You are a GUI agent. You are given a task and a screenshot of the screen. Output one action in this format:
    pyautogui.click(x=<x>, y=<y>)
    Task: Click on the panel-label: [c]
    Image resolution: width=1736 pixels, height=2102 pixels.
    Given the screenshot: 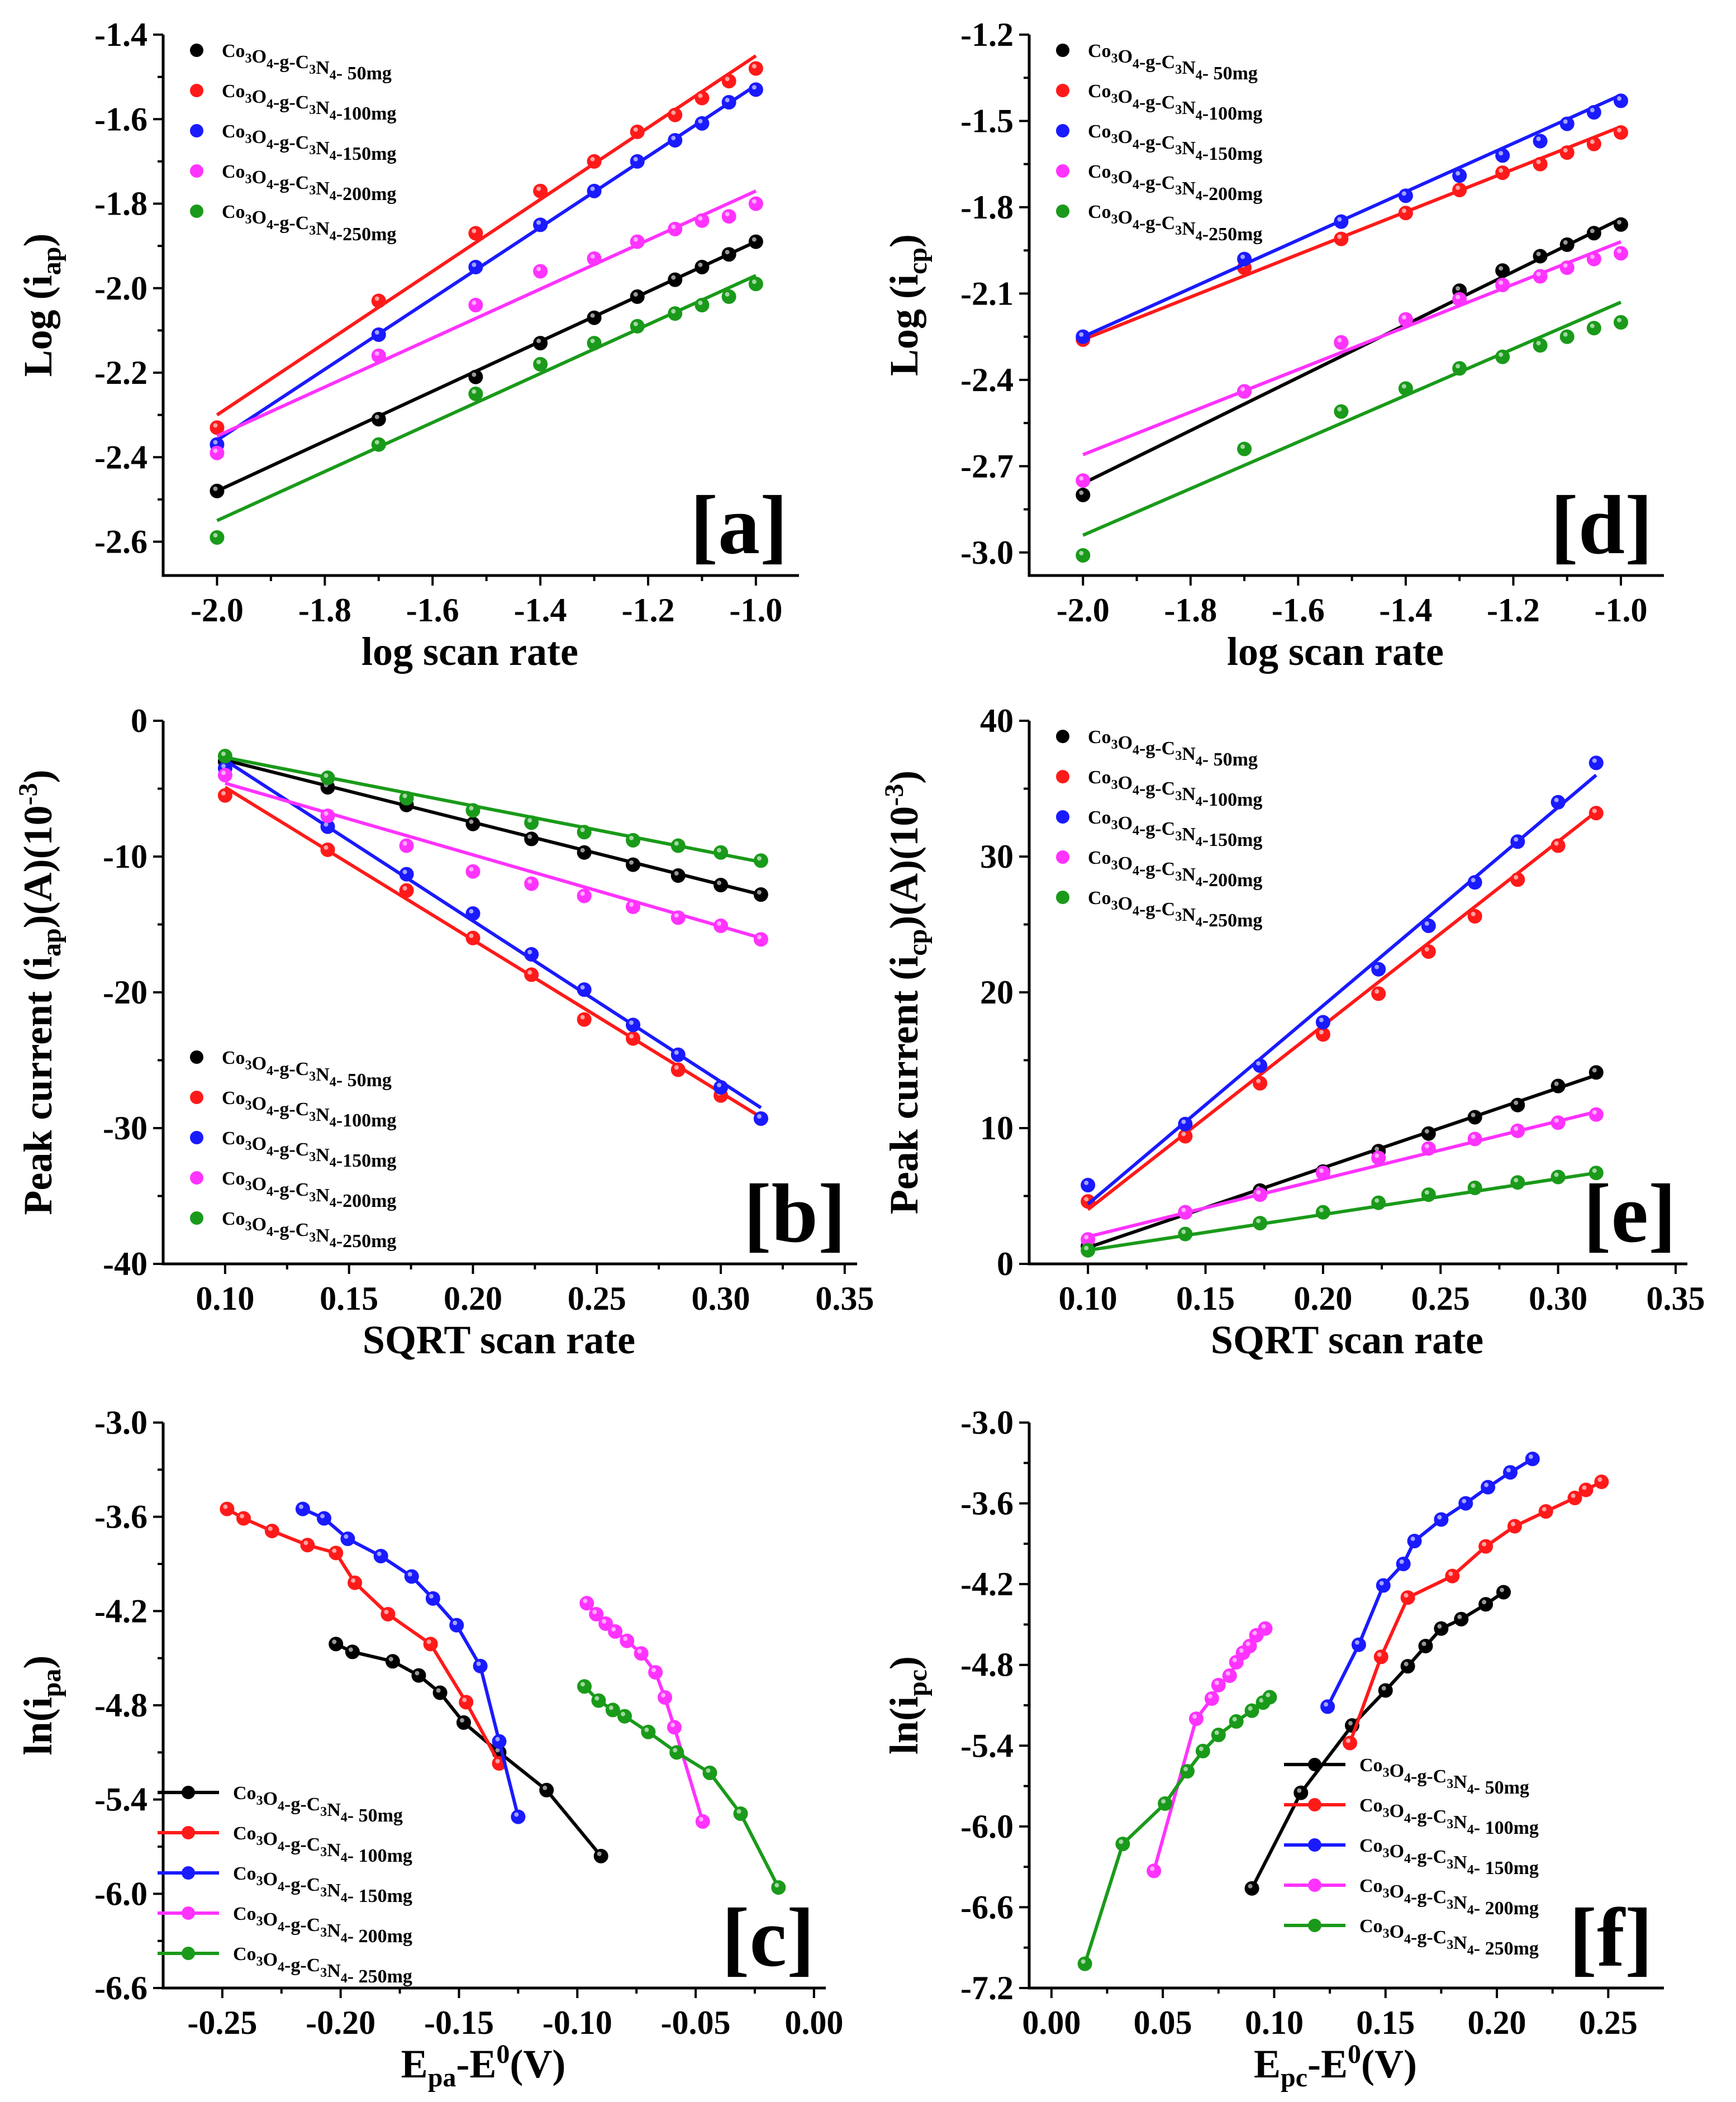 What is the action you would take?
    pyautogui.click(x=768, y=1937)
    